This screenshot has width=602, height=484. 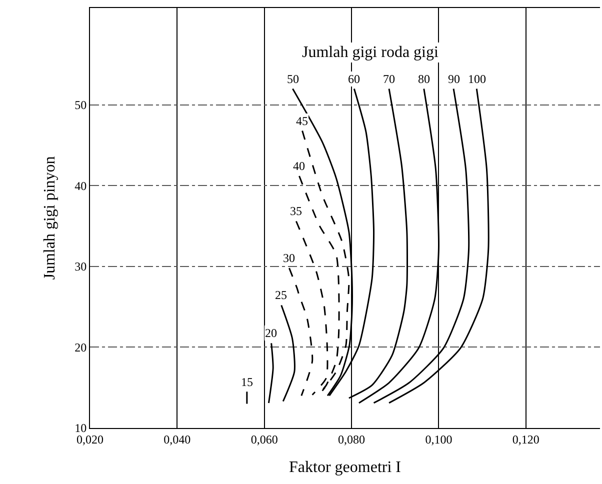 I want to click on series-label: 40, so click(x=299, y=166).